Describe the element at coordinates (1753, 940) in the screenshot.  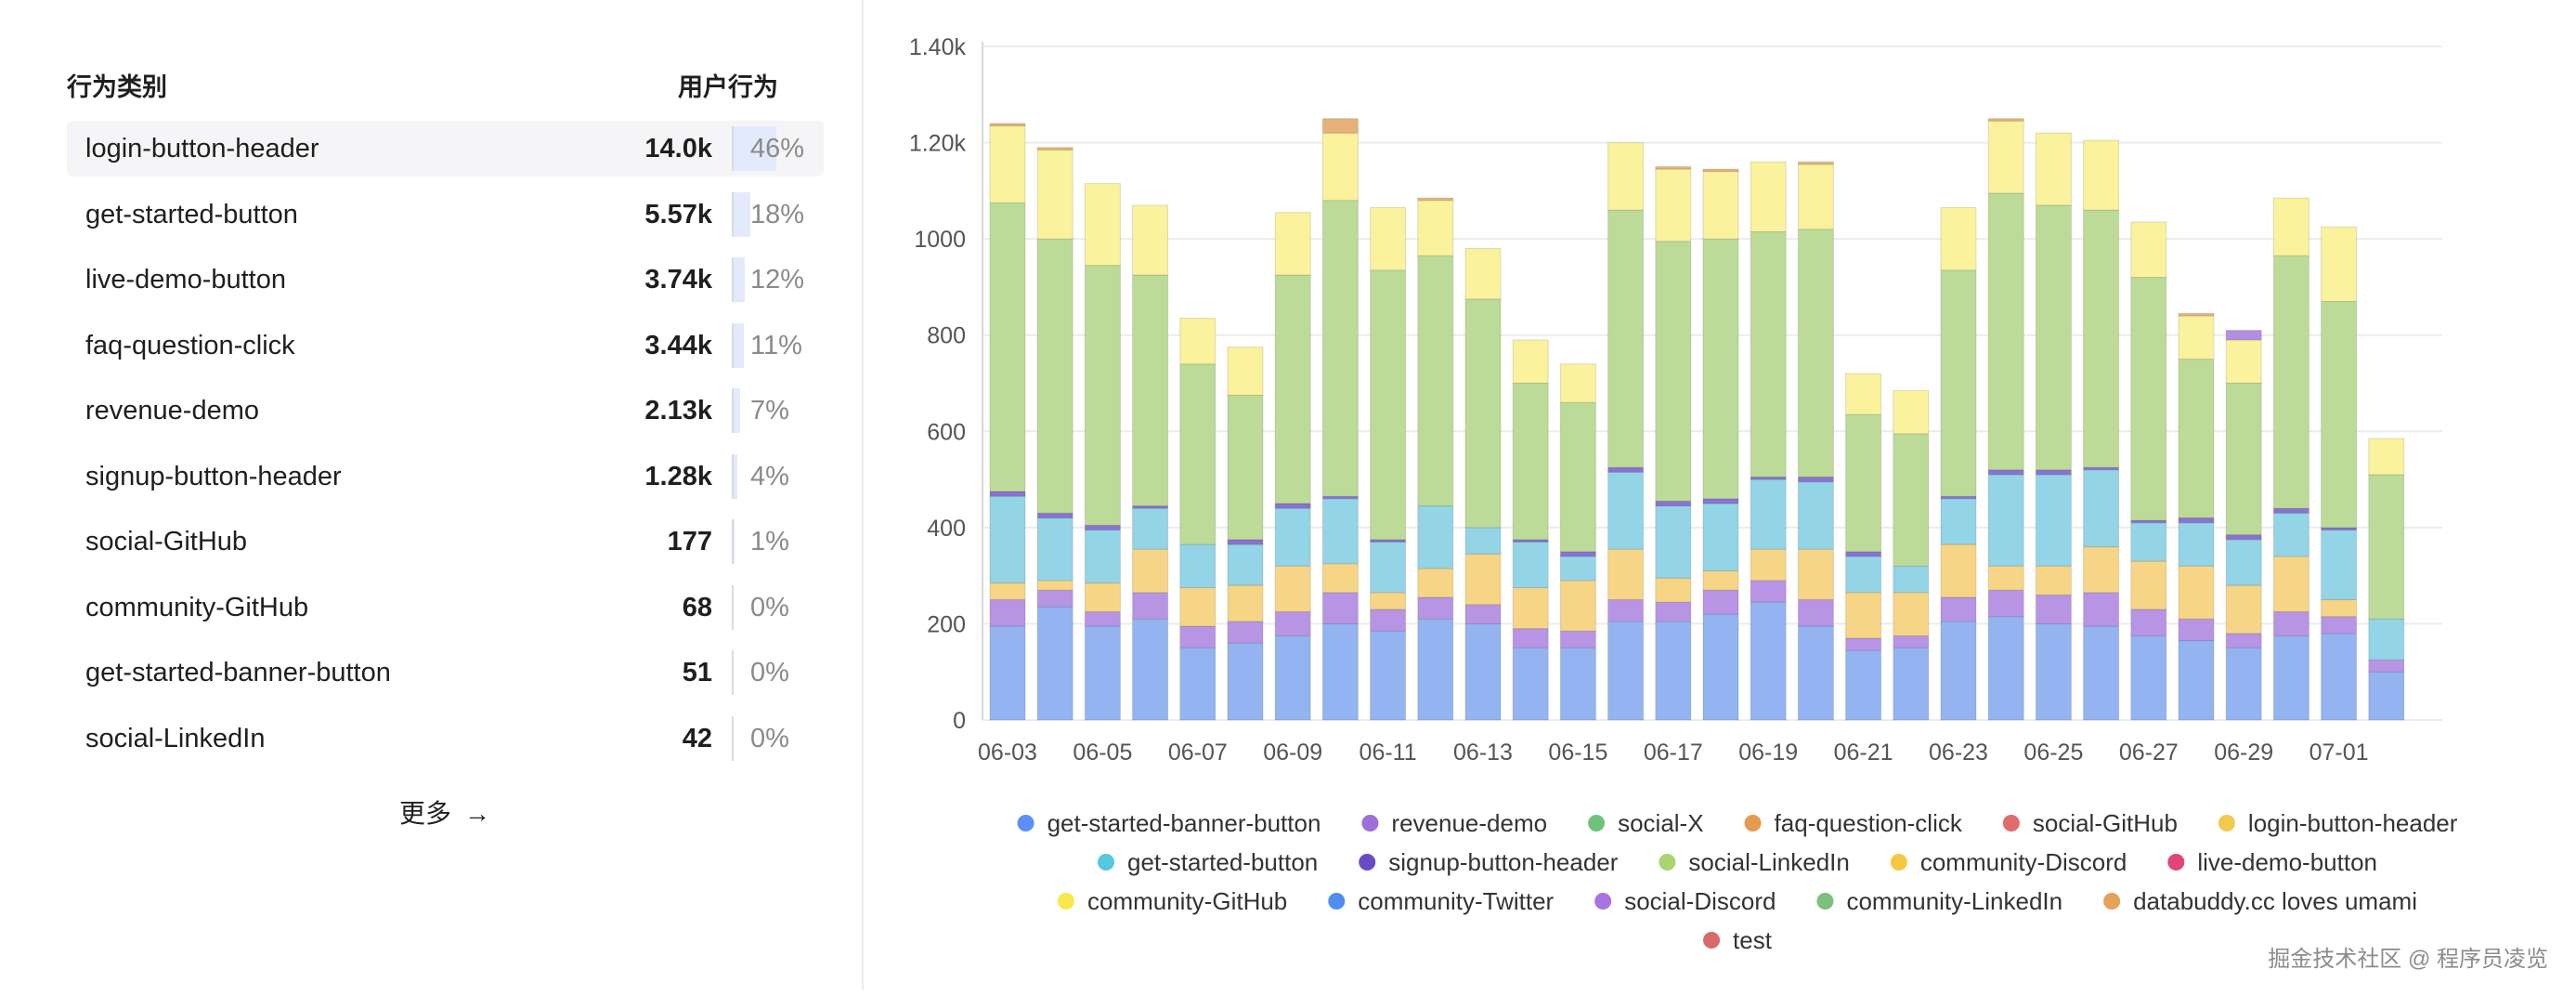
I see `legend-item: test` at that location.